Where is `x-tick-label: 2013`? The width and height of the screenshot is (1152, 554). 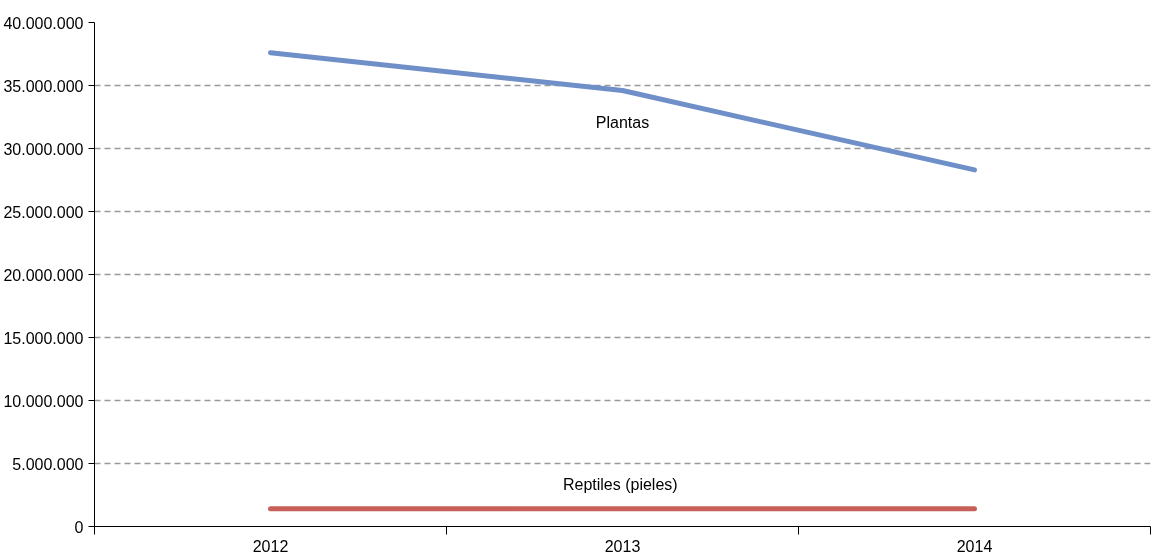 x-tick-label: 2013 is located at coordinates (622, 545).